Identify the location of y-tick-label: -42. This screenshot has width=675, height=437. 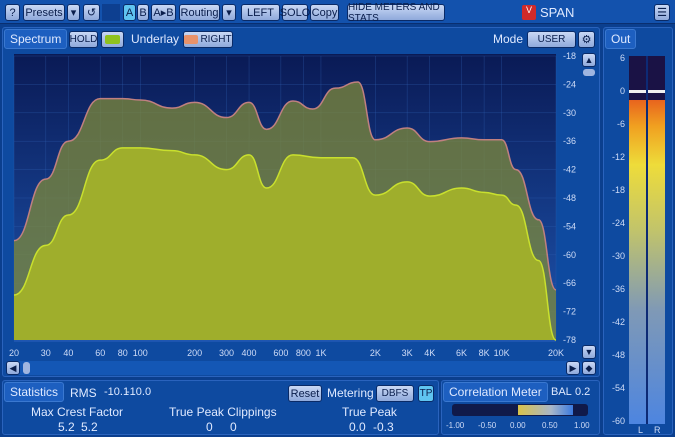
(569, 170).